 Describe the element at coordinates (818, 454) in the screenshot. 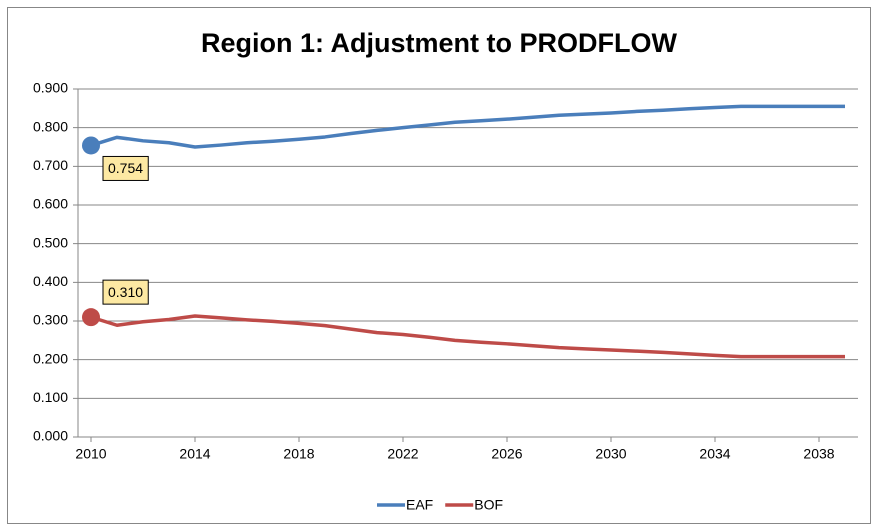

I see `x-tick-label: 2038` at that location.